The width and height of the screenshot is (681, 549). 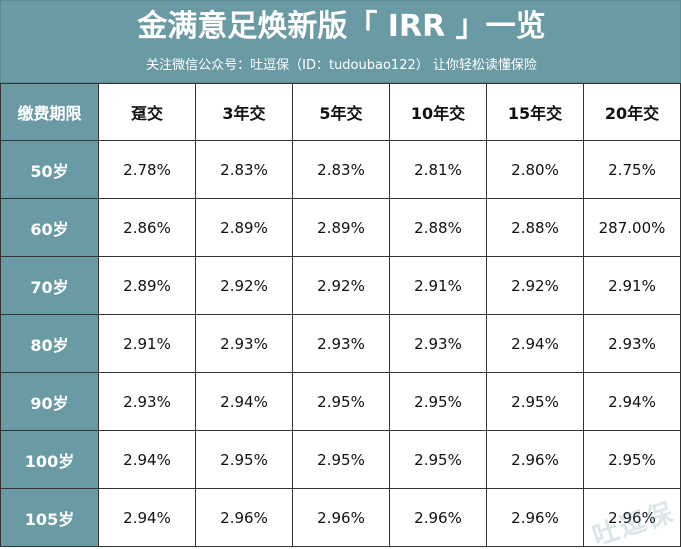 What do you see at coordinates (49, 401) in the screenshot?
I see `row-header-age: 90岁` at bounding box center [49, 401].